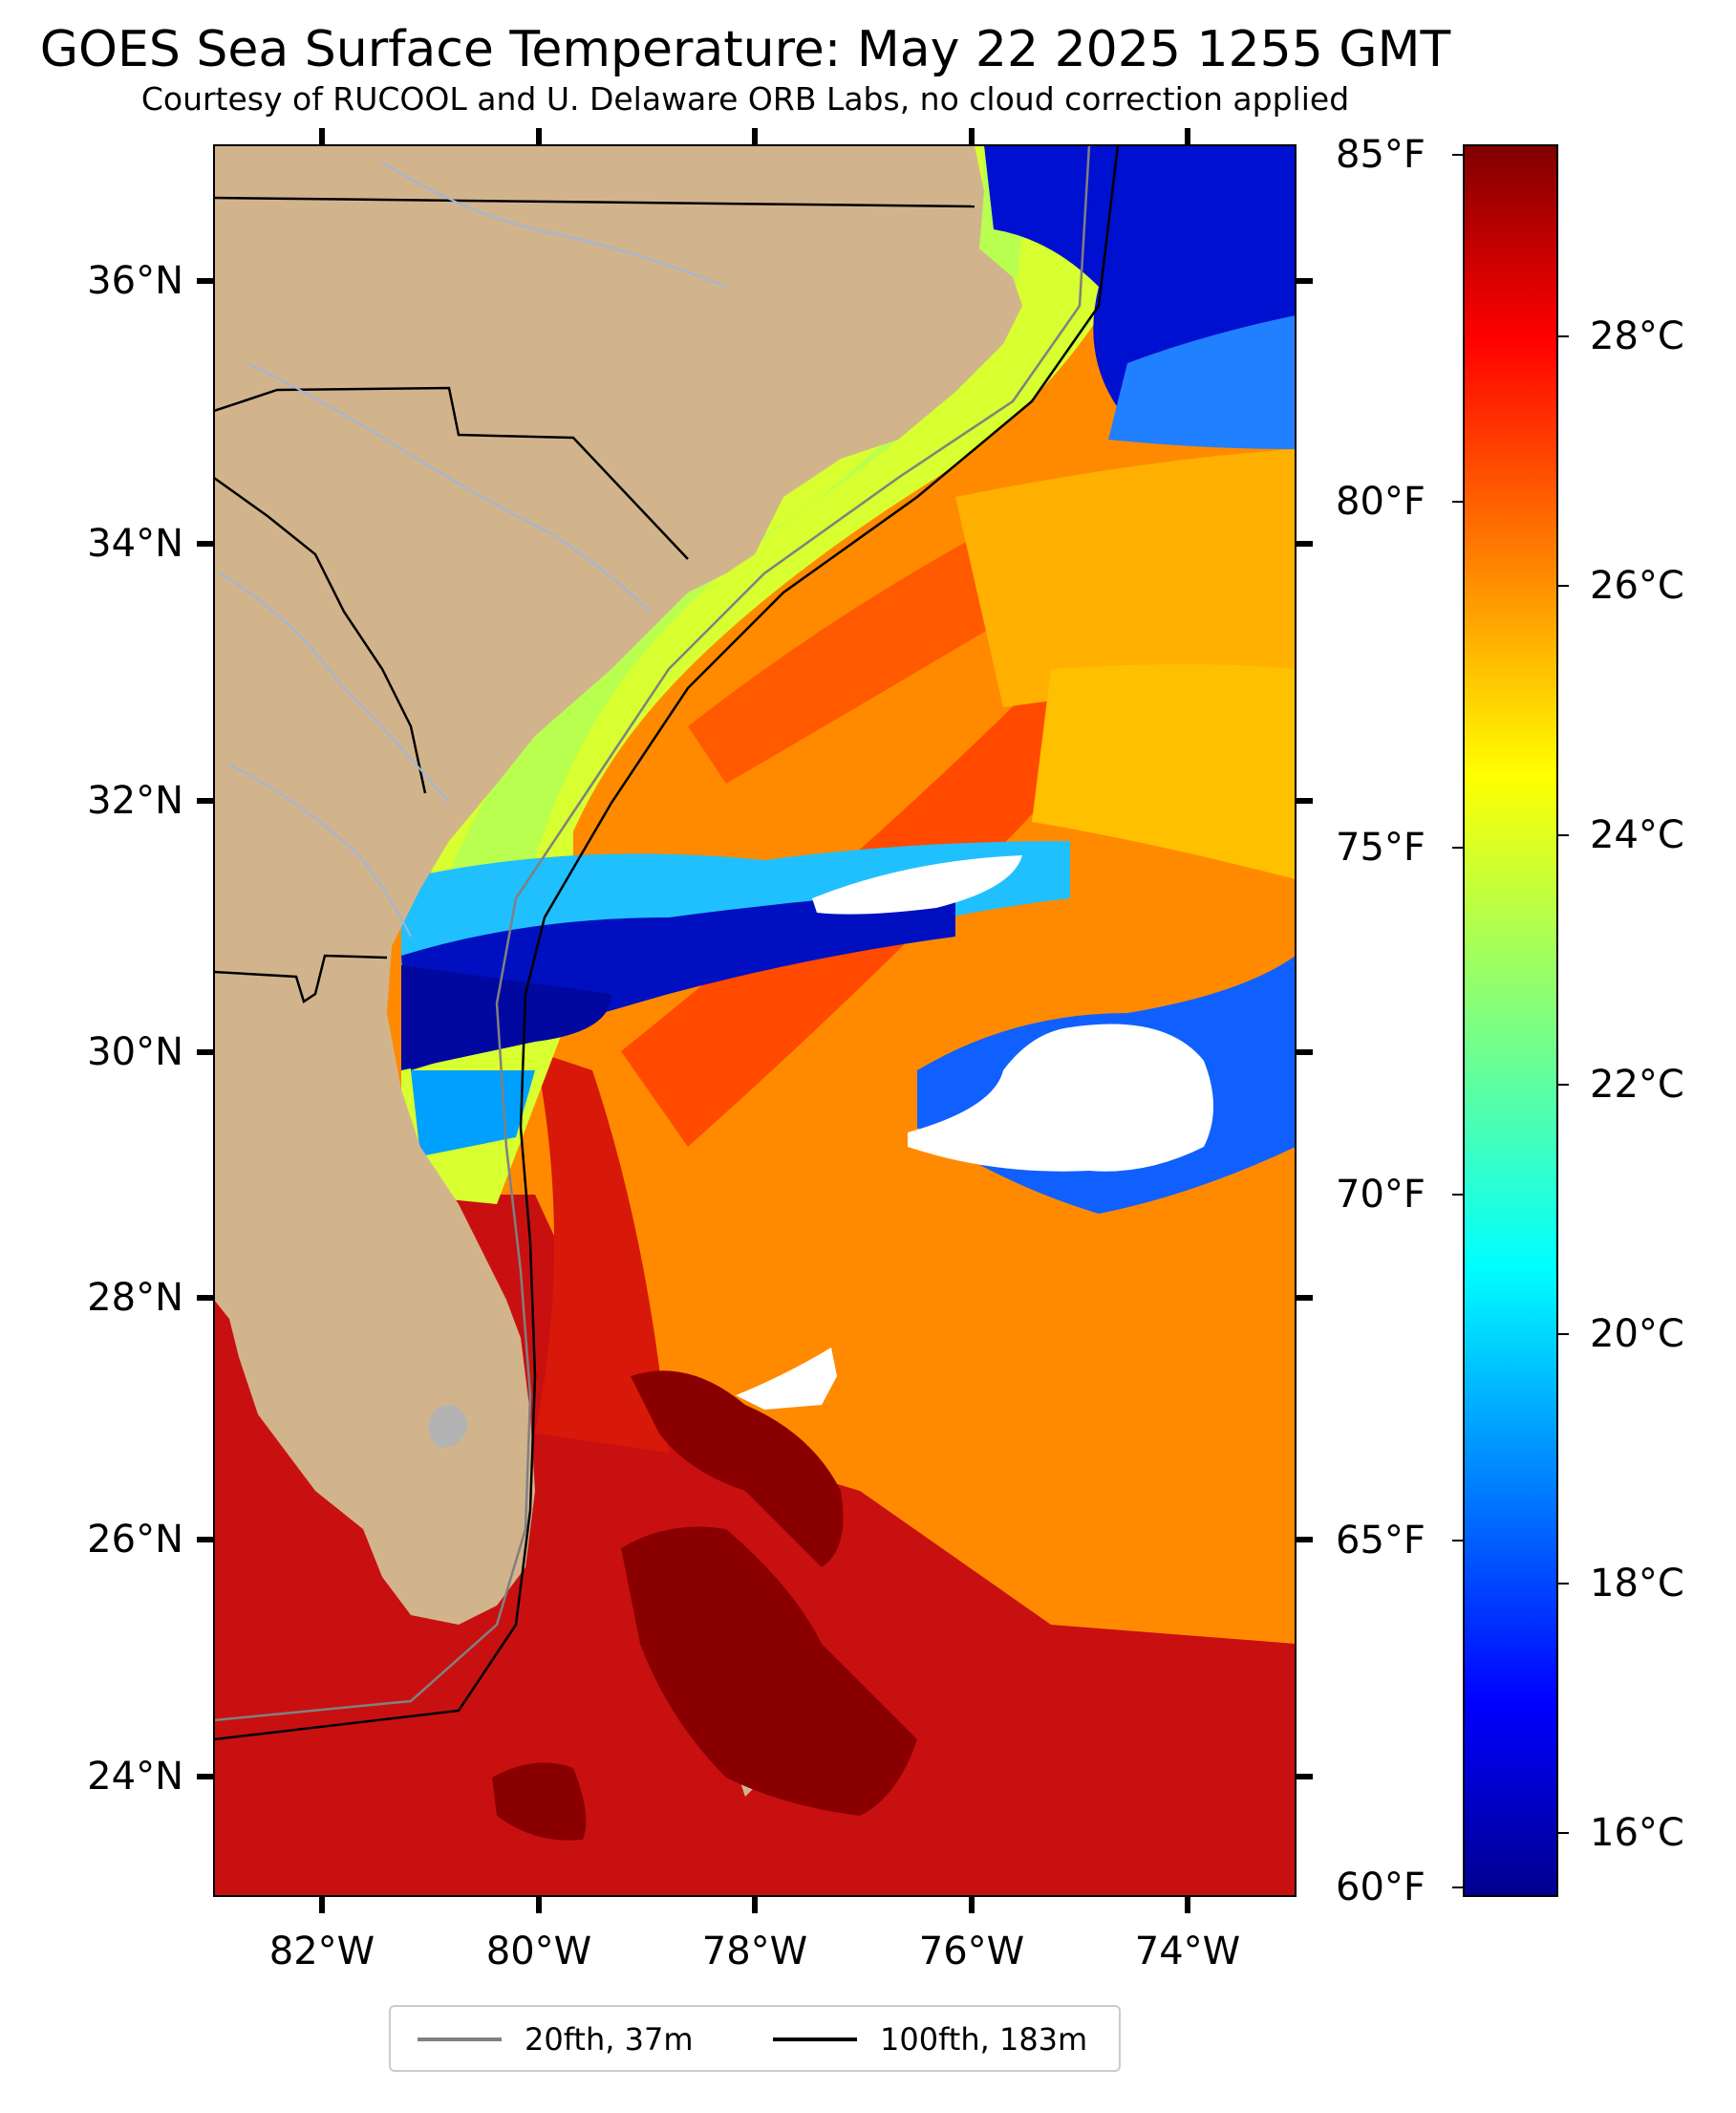 Image resolution: width=1736 pixels, height=2113 pixels. What do you see at coordinates (538, 1951) in the screenshot?
I see `lon-label-80w: 80°W` at bounding box center [538, 1951].